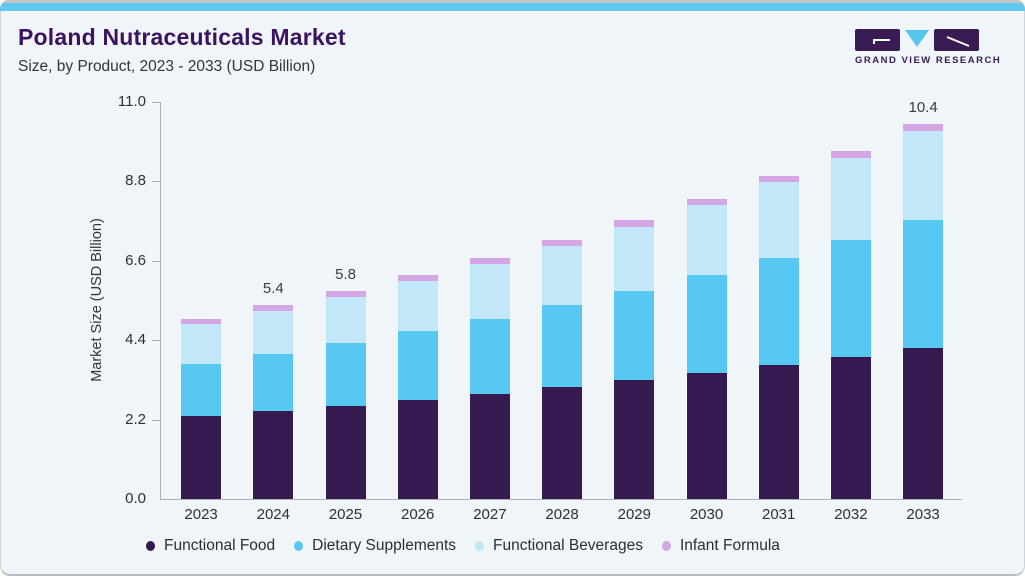  I want to click on y-tick-label: 2.2, so click(135, 419).